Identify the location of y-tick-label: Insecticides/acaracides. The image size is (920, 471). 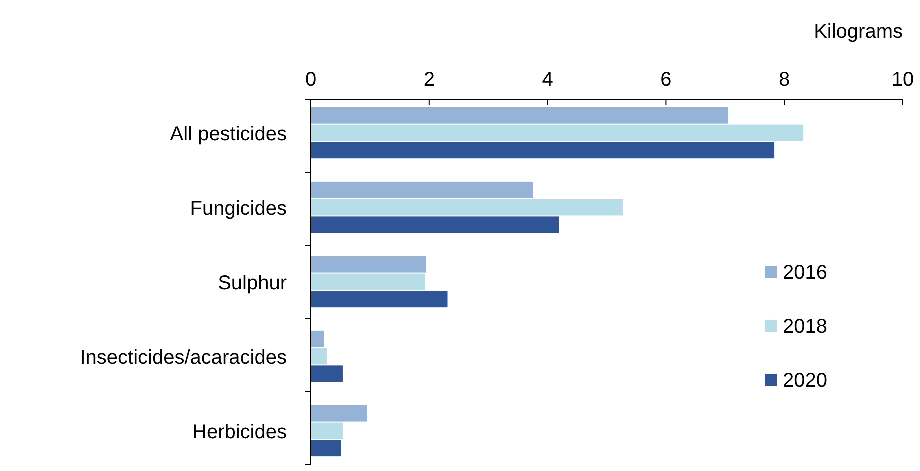
(183, 357).